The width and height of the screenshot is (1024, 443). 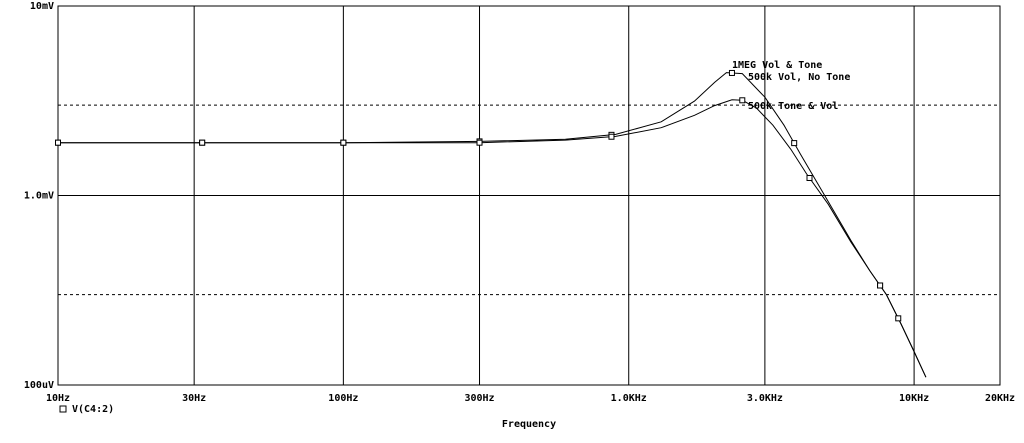 I want to click on y-tick-label: 100uV, so click(x=39, y=385).